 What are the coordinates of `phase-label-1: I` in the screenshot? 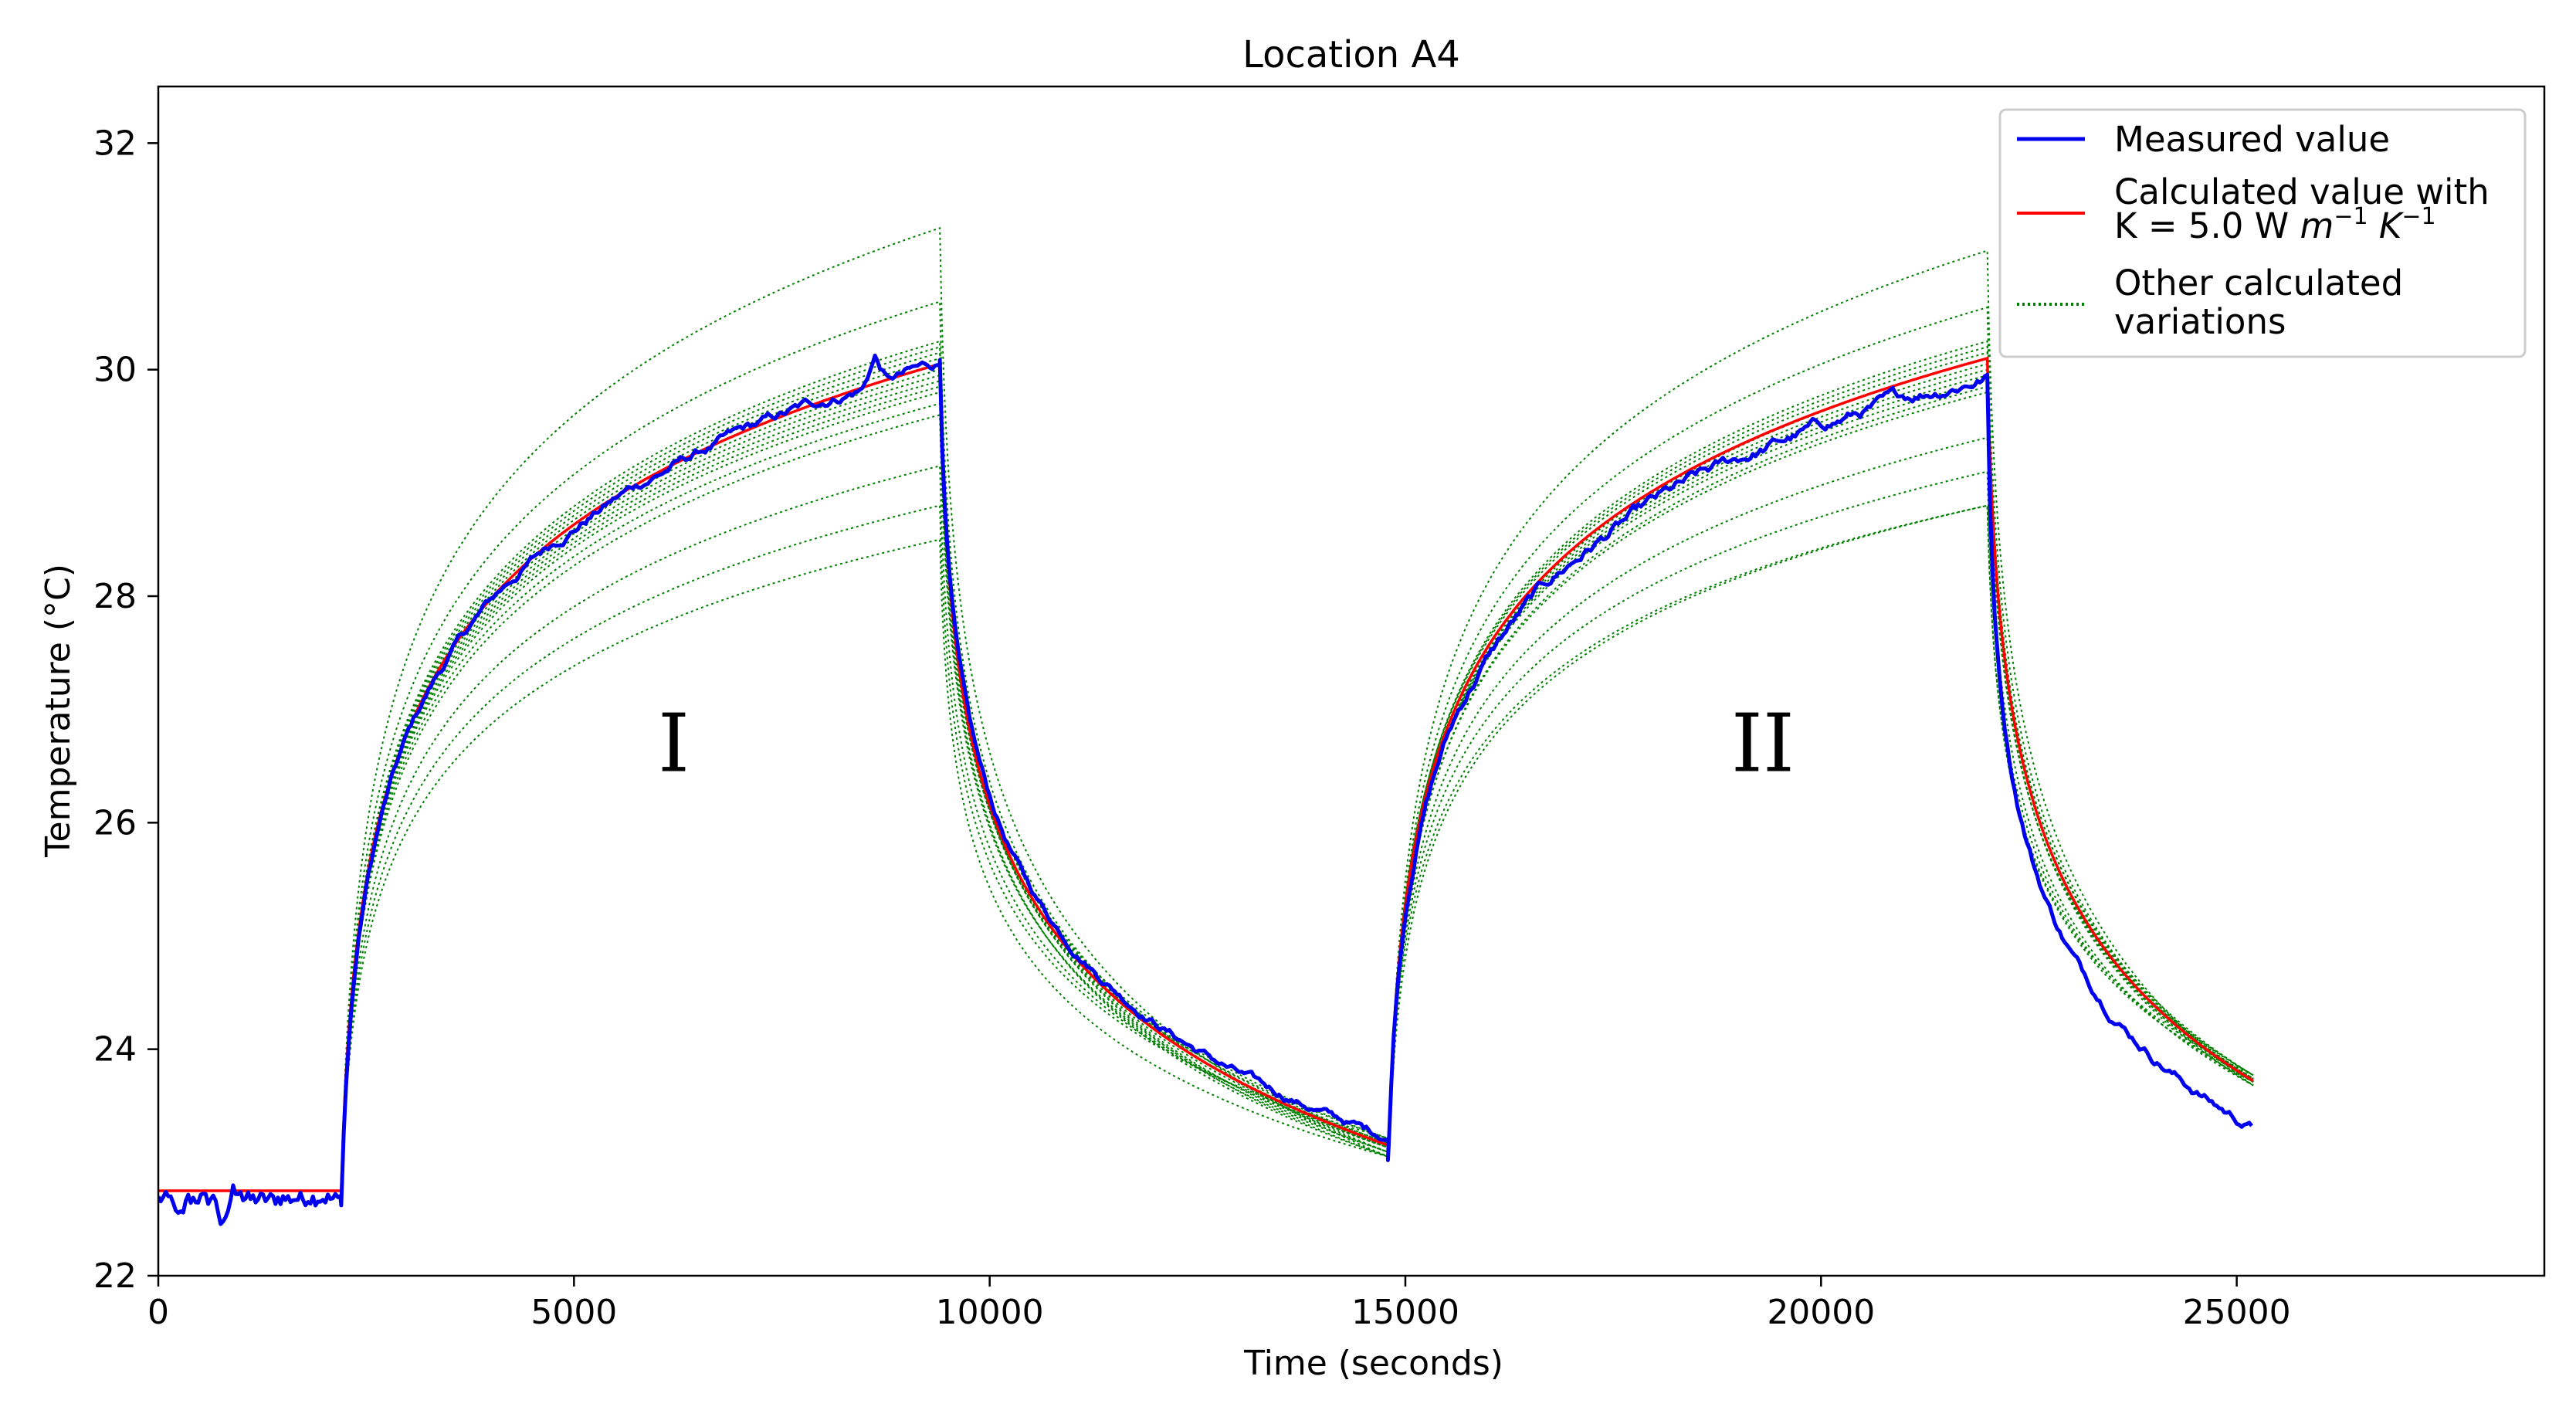 It's located at (674, 744).